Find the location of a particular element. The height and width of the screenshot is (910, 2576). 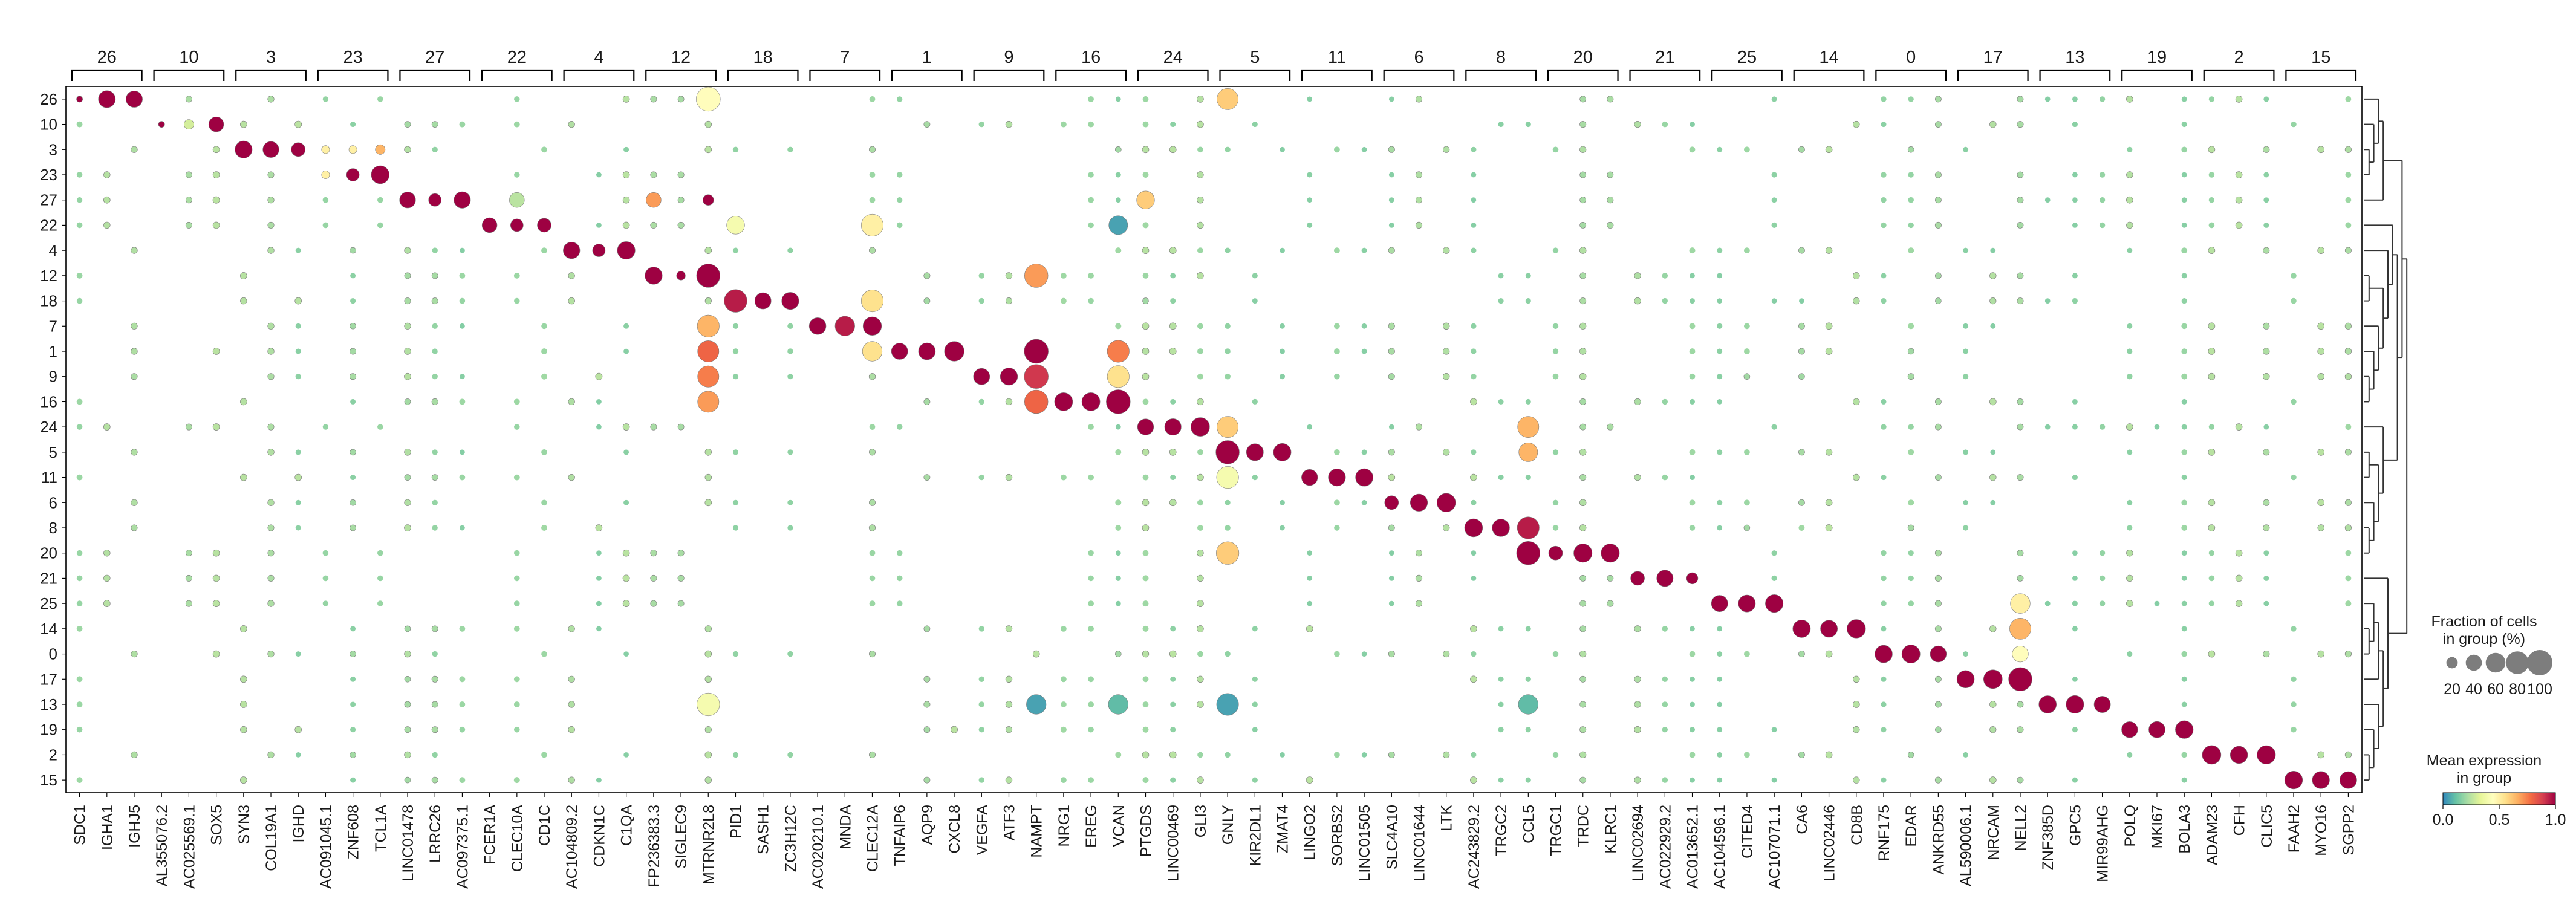

gene-label: EREG is located at coordinates (1091, 826).